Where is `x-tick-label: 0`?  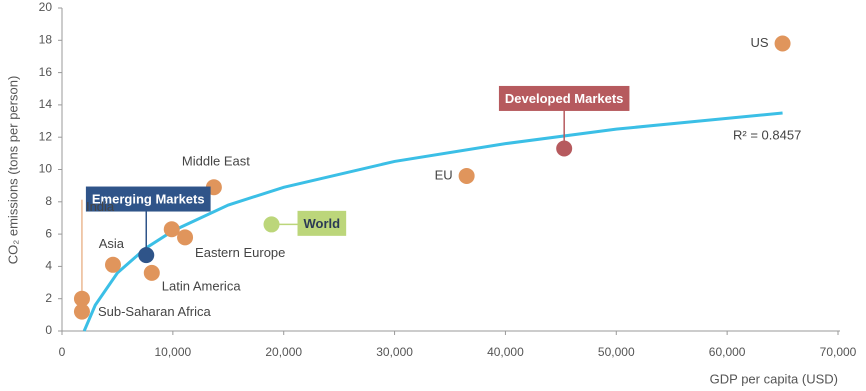
x-tick-label: 0 is located at coordinates (62, 352).